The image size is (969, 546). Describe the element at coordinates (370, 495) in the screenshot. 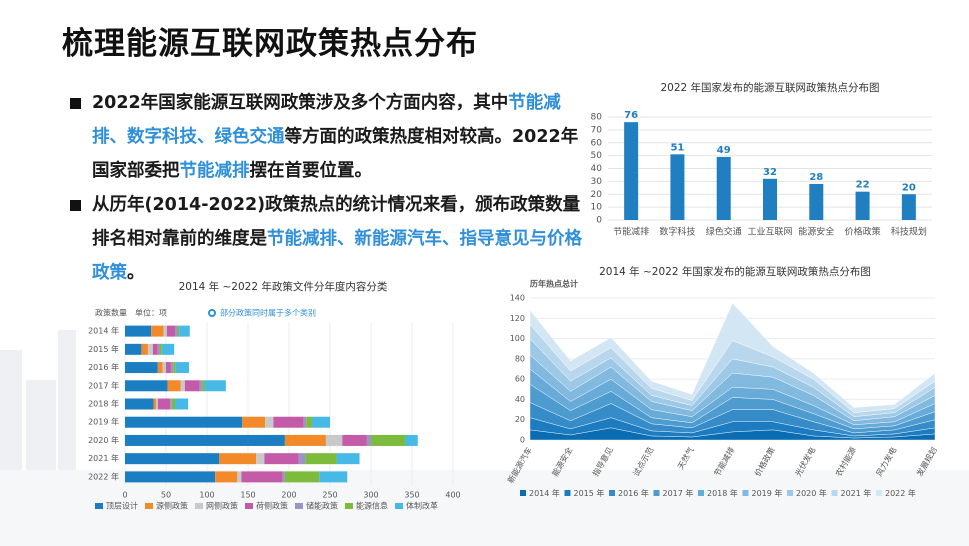

I see `x-tick-label: 300` at that location.